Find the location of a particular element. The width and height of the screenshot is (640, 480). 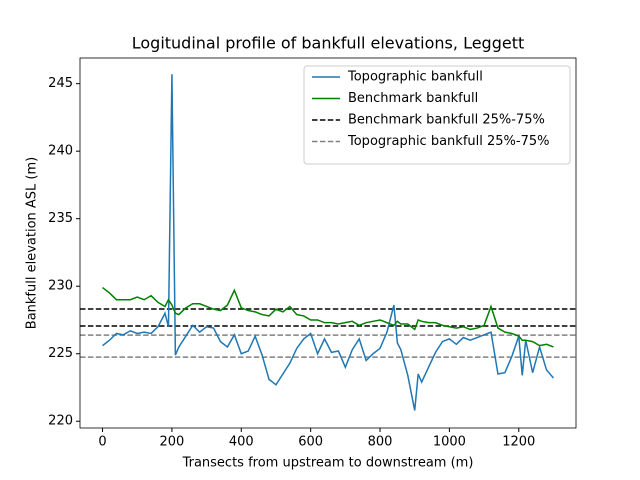

legend-box is located at coordinates (437, 115).